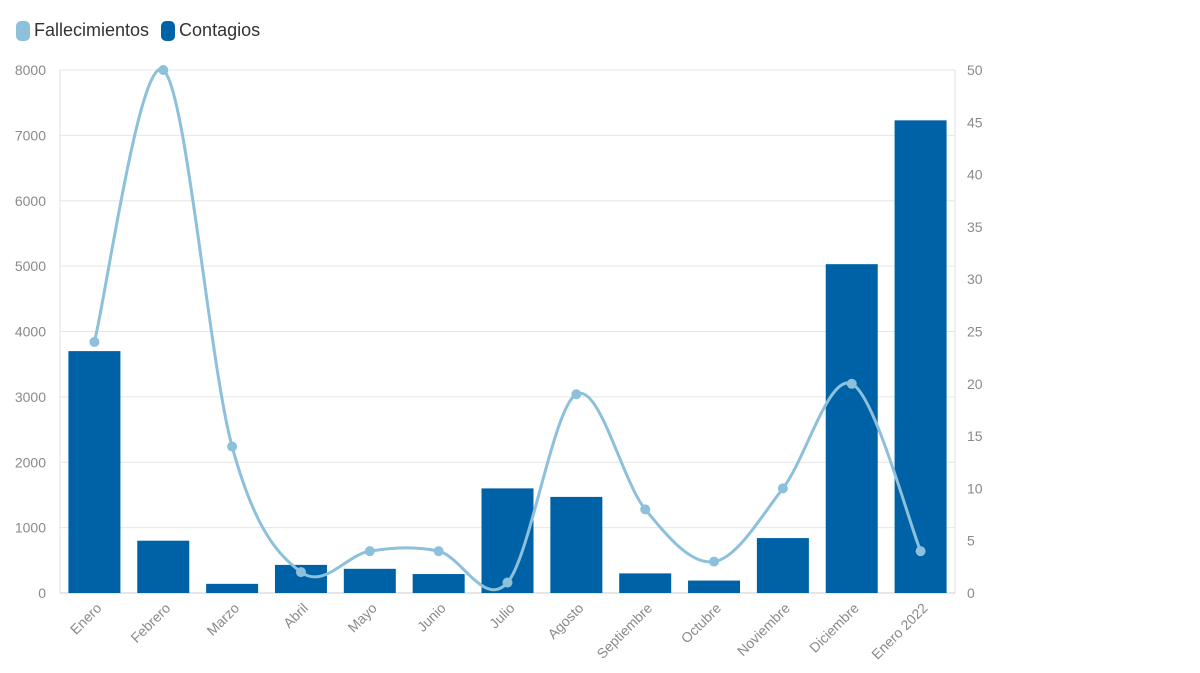  What do you see at coordinates (30, 70) in the screenshot?
I see `y-left-tick-label: 8000` at bounding box center [30, 70].